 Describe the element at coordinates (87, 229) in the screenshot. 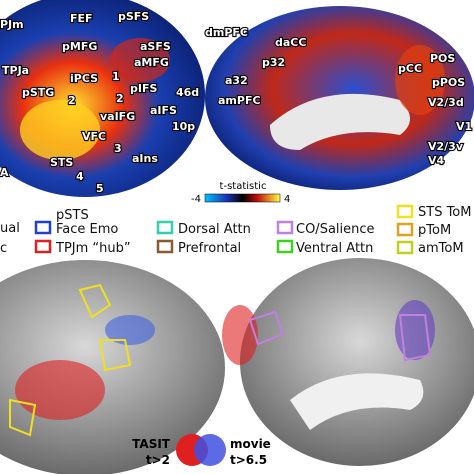

I see `legend-label: Face Emo` at that location.